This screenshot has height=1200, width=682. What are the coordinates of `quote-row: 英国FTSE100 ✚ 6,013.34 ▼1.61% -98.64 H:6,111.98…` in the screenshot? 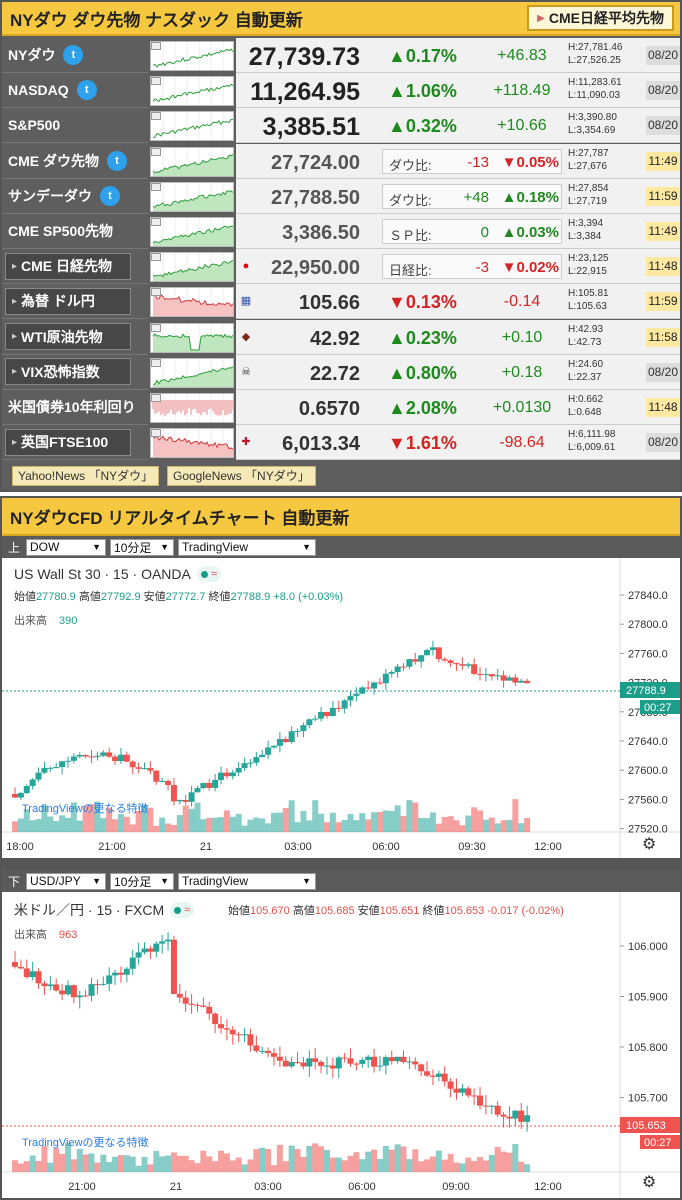 It's located at (341, 443).